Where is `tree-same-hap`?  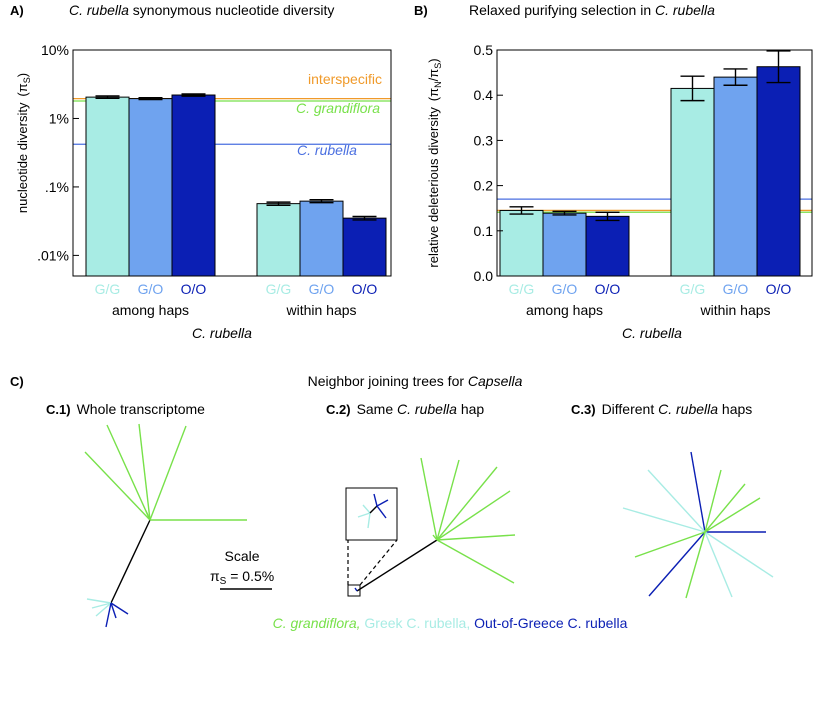 tree-same-hap is located at coordinates (430, 527).